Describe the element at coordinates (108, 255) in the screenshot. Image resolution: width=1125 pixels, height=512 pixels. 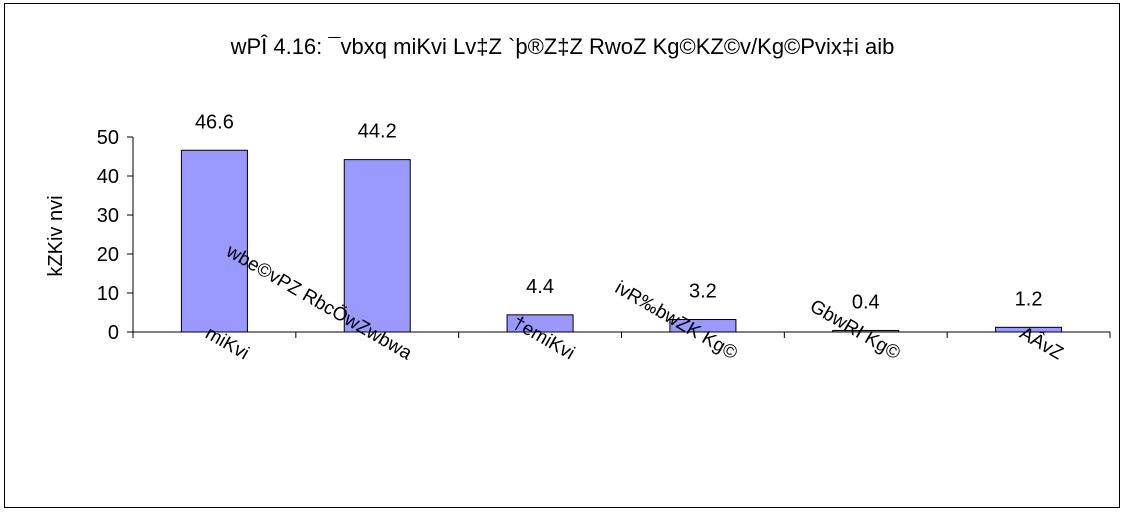
I see `y-tick-label: 20` at that location.